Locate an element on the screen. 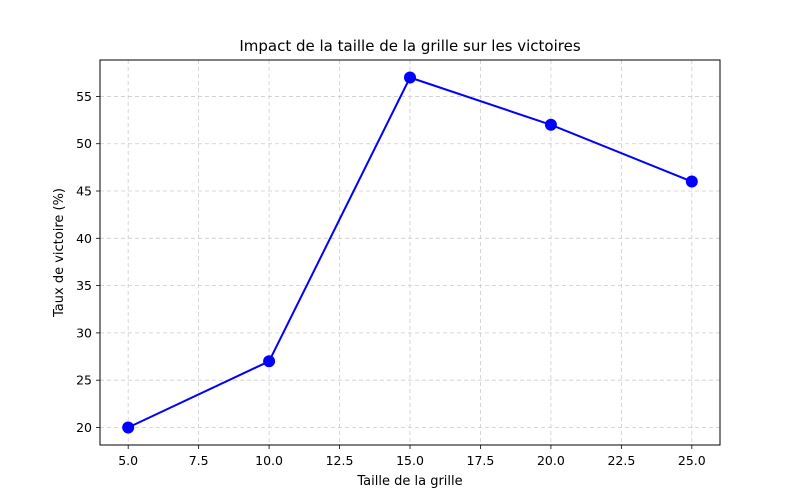  y-tick-label: 55 is located at coordinates (84, 96).